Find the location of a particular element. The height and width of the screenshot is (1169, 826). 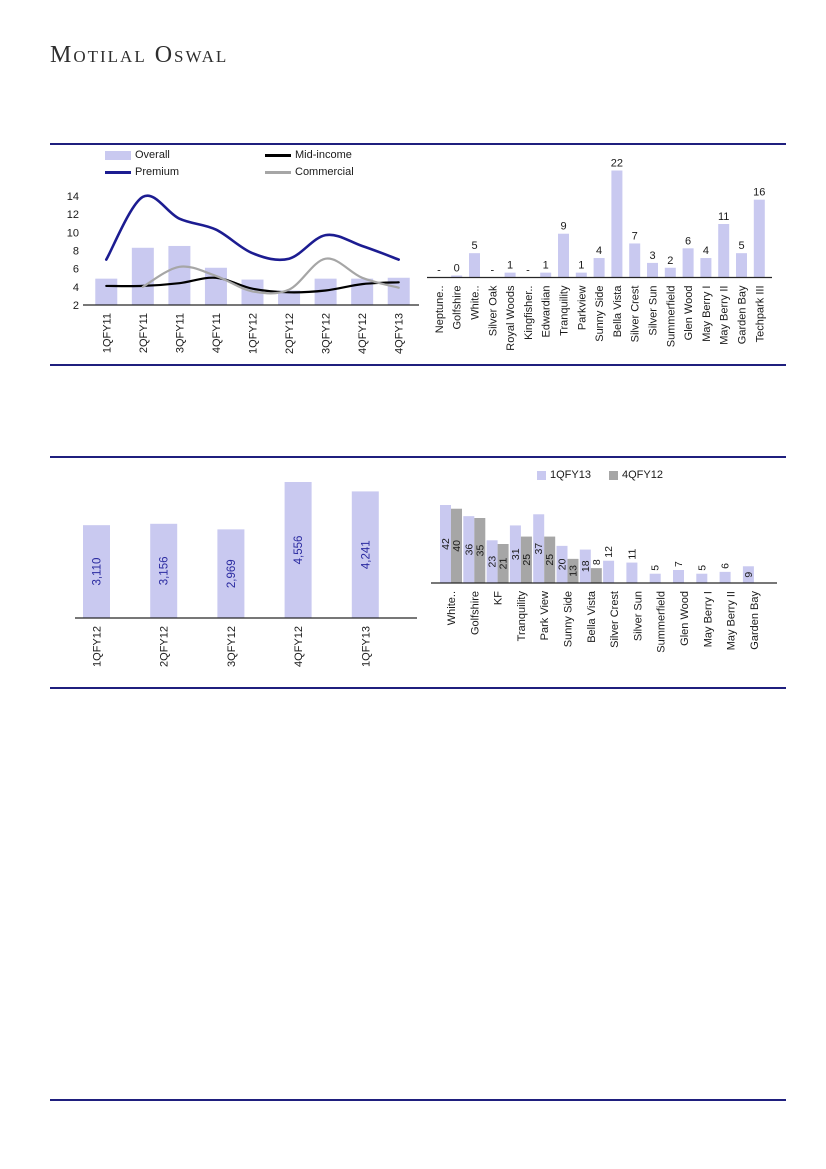

value-label-1QFY12: 3,110 is located at coordinates (98, 572).